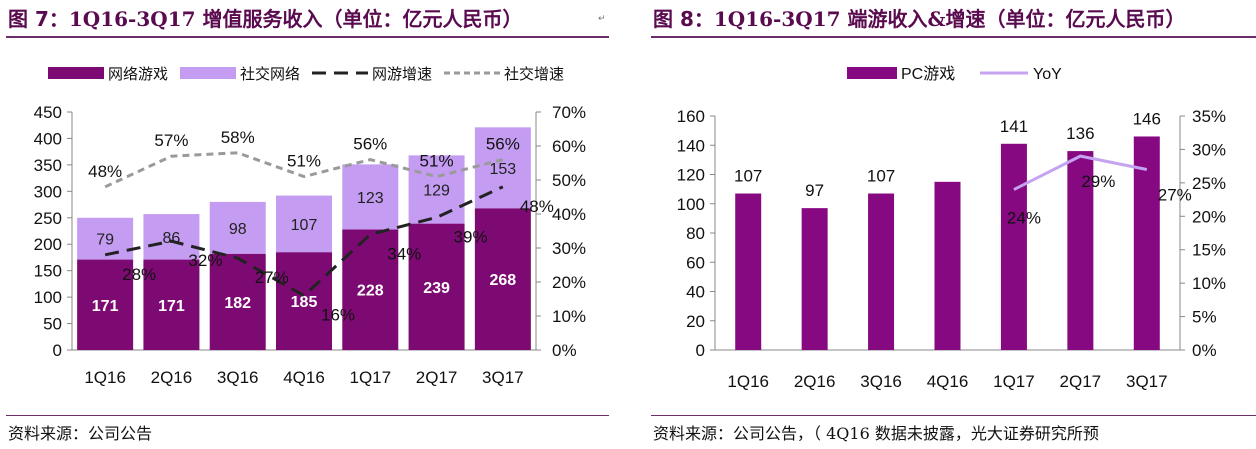 The width and height of the screenshot is (1256, 449). What do you see at coordinates (569, 282) in the screenshot?
I see `y2-tick-label: 20%` at bounding box center [569, 282].